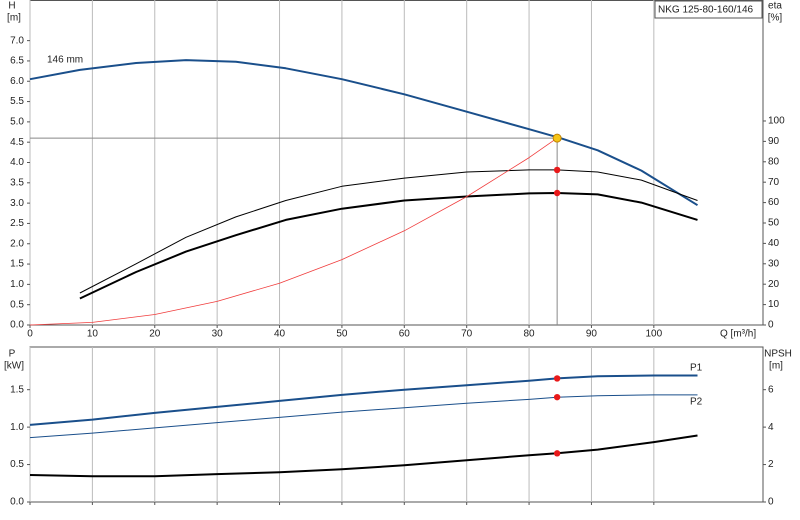 The image size is (800, 520). I want to click on y-tick-label: 7.0, so click(17, 40).